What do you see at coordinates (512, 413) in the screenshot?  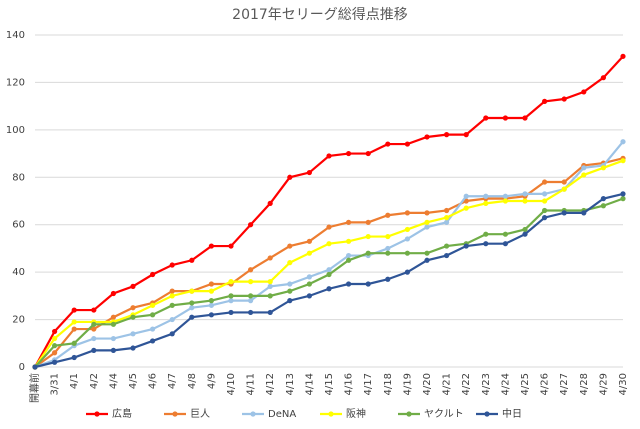 I see `legend-label: 中日` at bounding box center [512, 413].